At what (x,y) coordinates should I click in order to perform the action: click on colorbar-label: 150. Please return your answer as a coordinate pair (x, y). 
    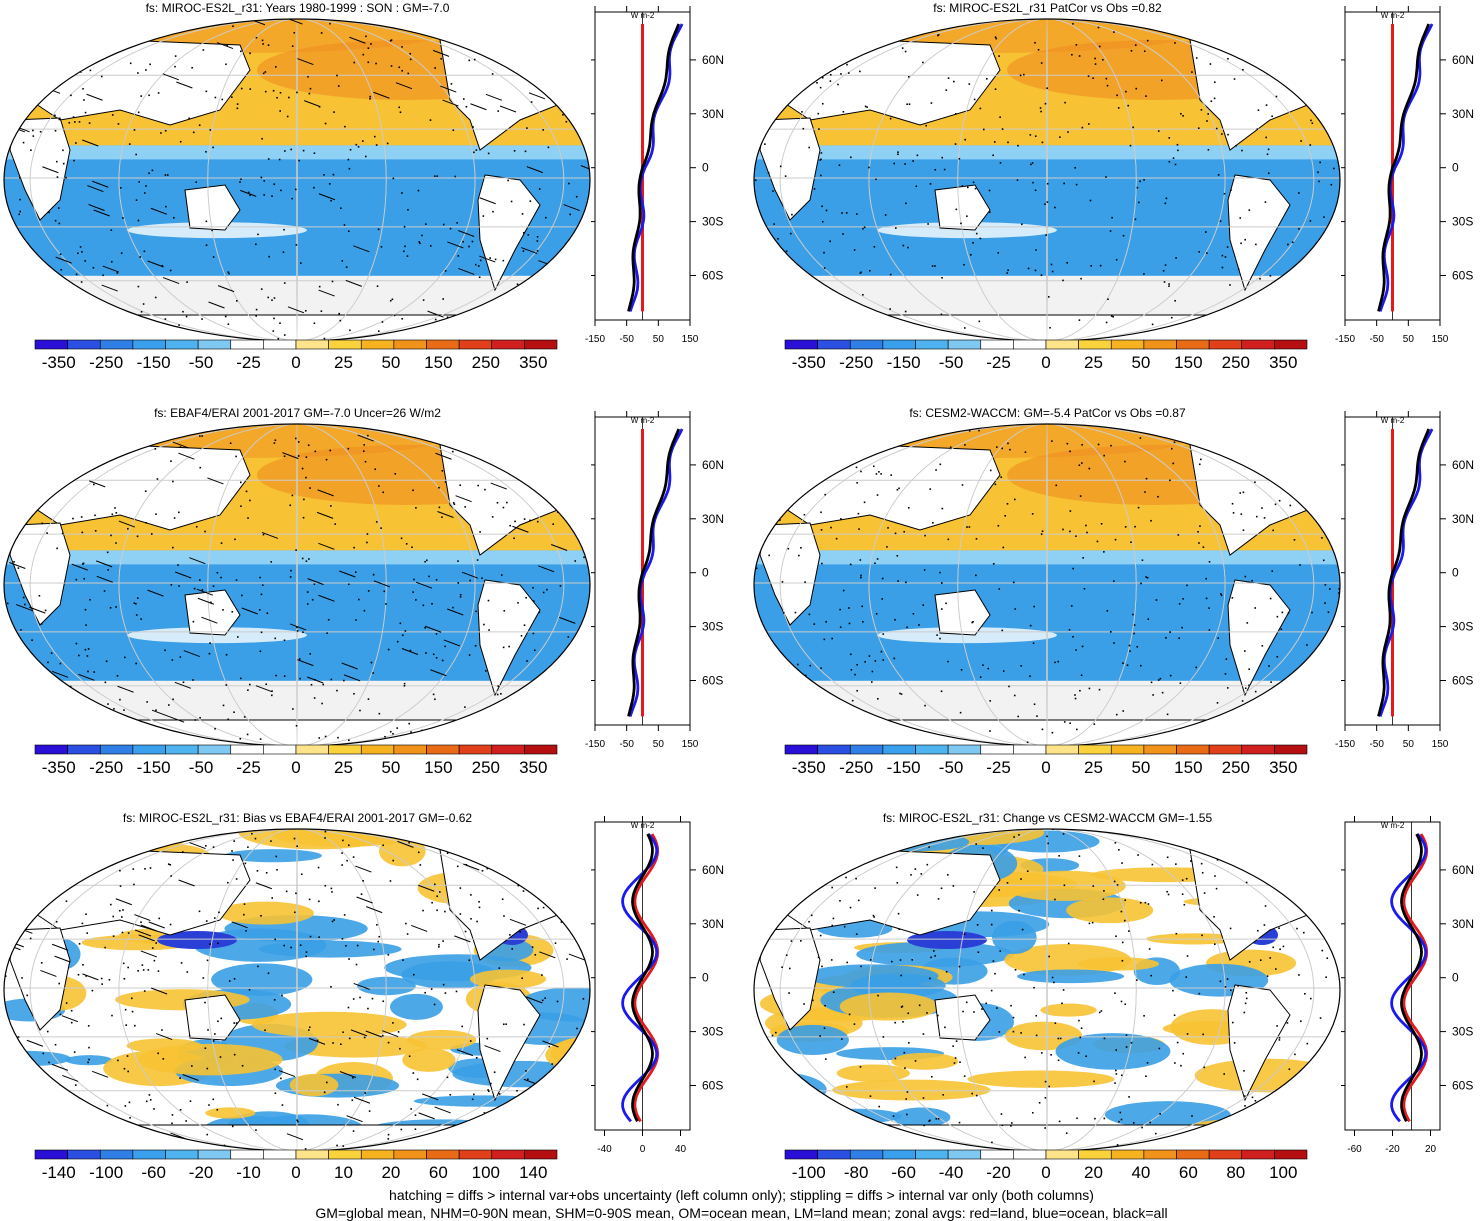
    Looking at the image, I should click on (1188, 362).